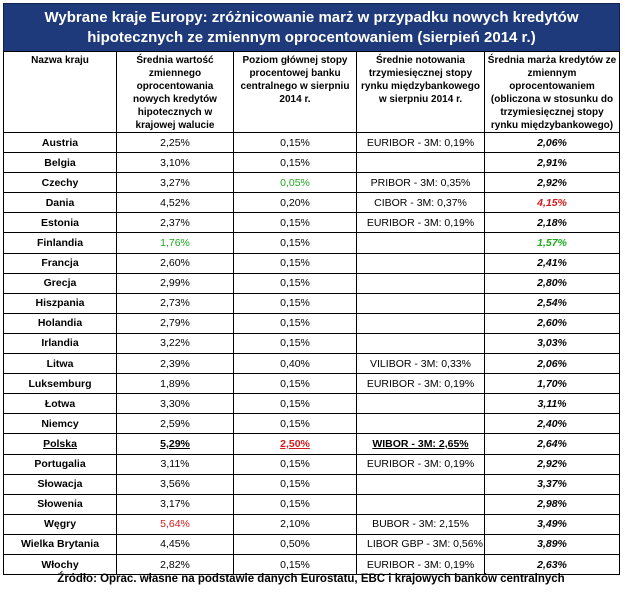 This screenshot has width=625, height=594. Describe the element at coordinates (175, 203) in the screenshot. I see `rate-cell: 4,52%` at that location.